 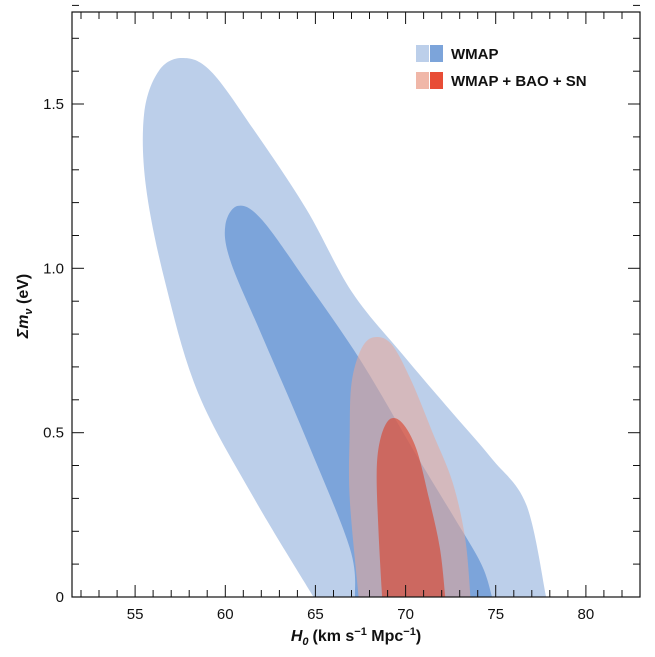 What do you see at coordinates (29, 311) in the screenshot?
I see `y-axis-title-subscript: ν` at bounding box center [29, 311].